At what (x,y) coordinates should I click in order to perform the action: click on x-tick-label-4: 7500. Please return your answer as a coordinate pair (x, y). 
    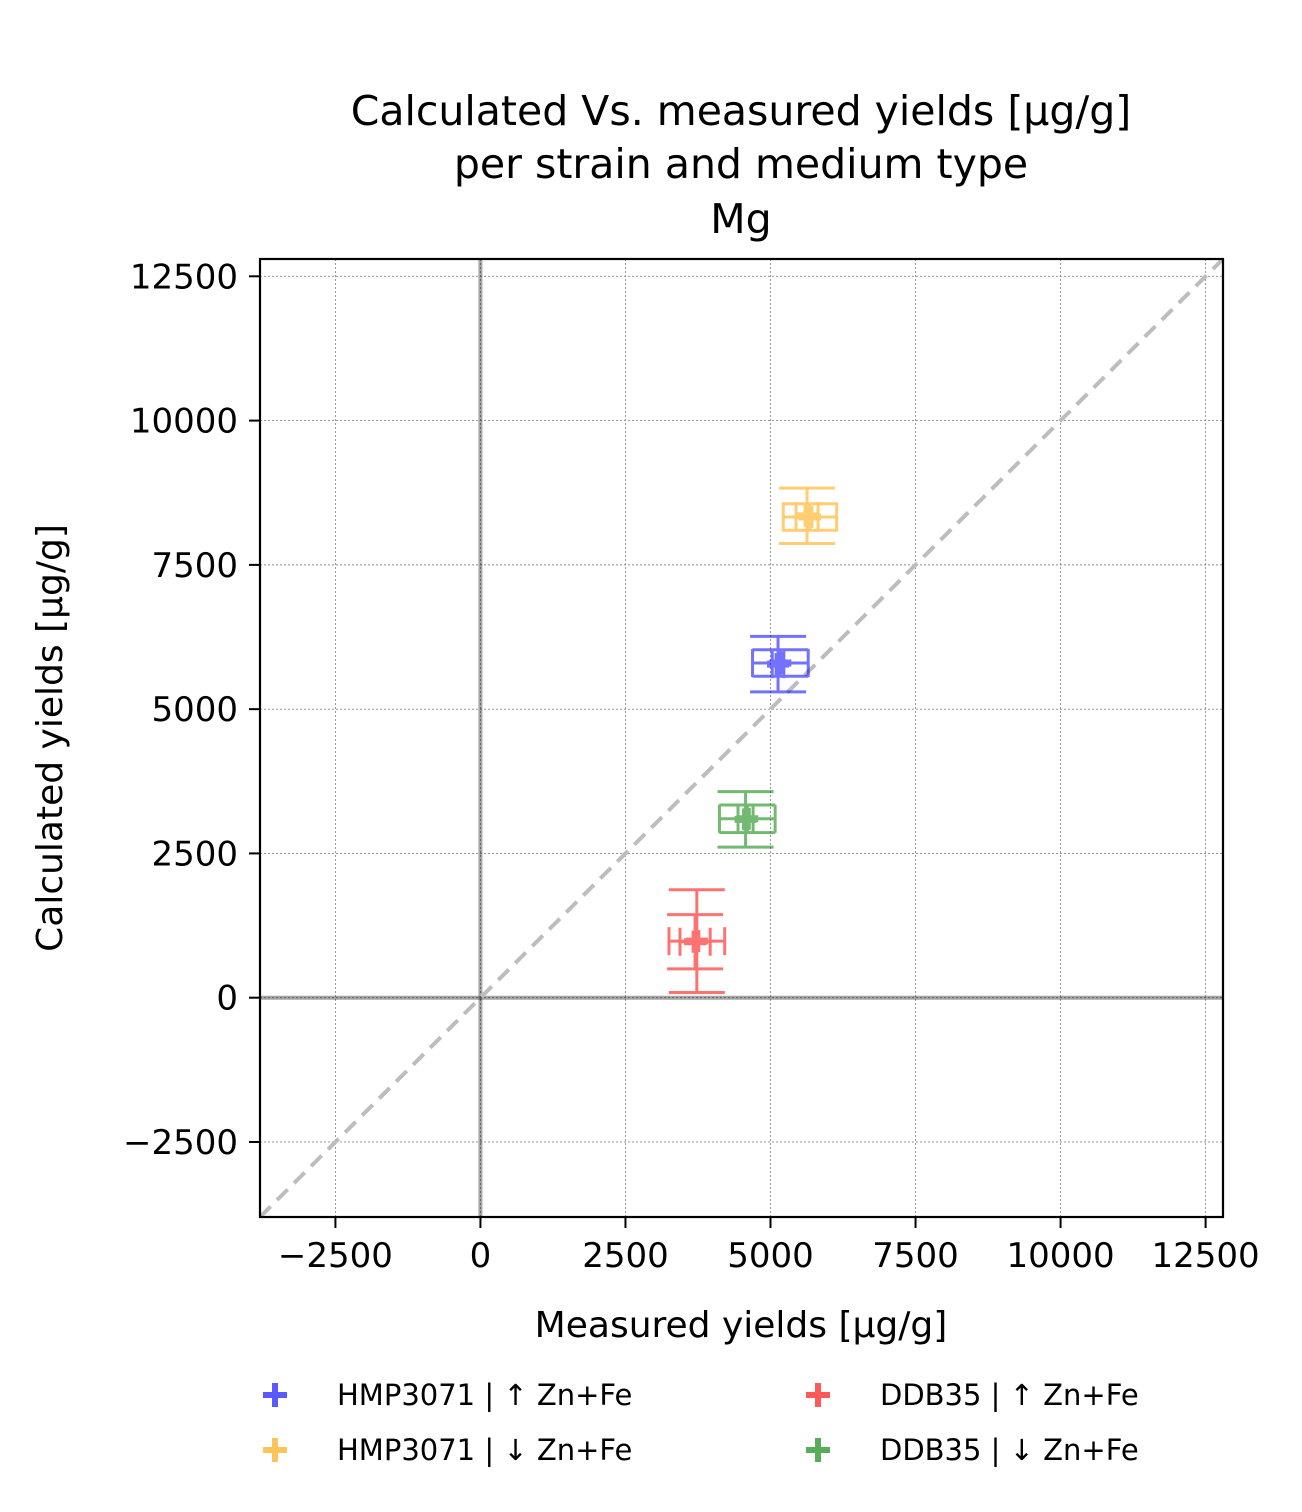
    Looking at the image, I should click on (915, 1256).